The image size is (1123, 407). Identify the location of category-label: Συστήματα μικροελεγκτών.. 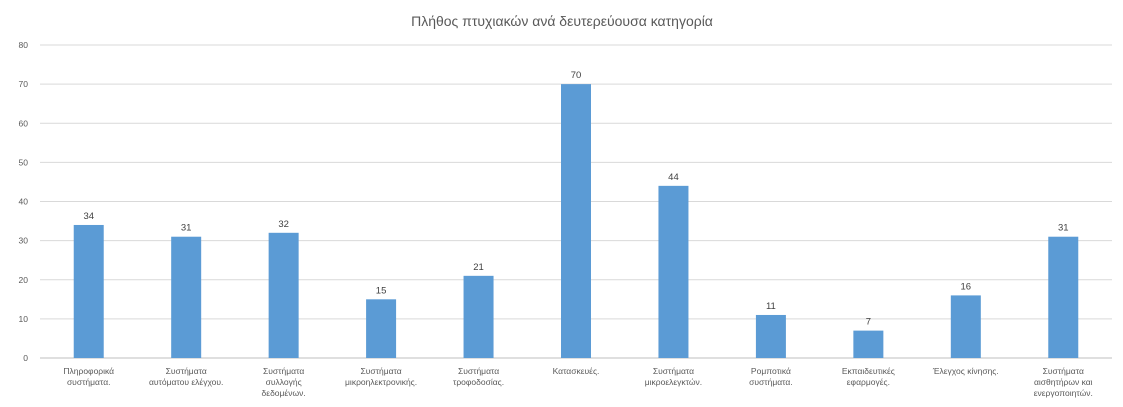
(673, 376).